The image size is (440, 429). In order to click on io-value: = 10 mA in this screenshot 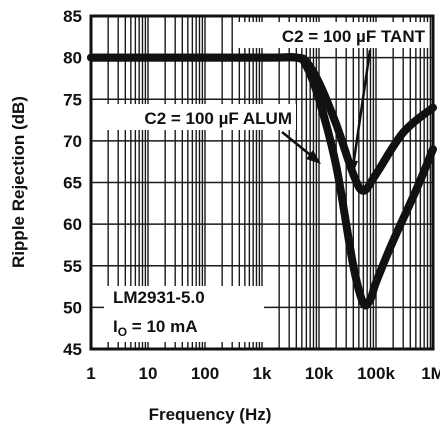, I will do `click(162, 326)`.